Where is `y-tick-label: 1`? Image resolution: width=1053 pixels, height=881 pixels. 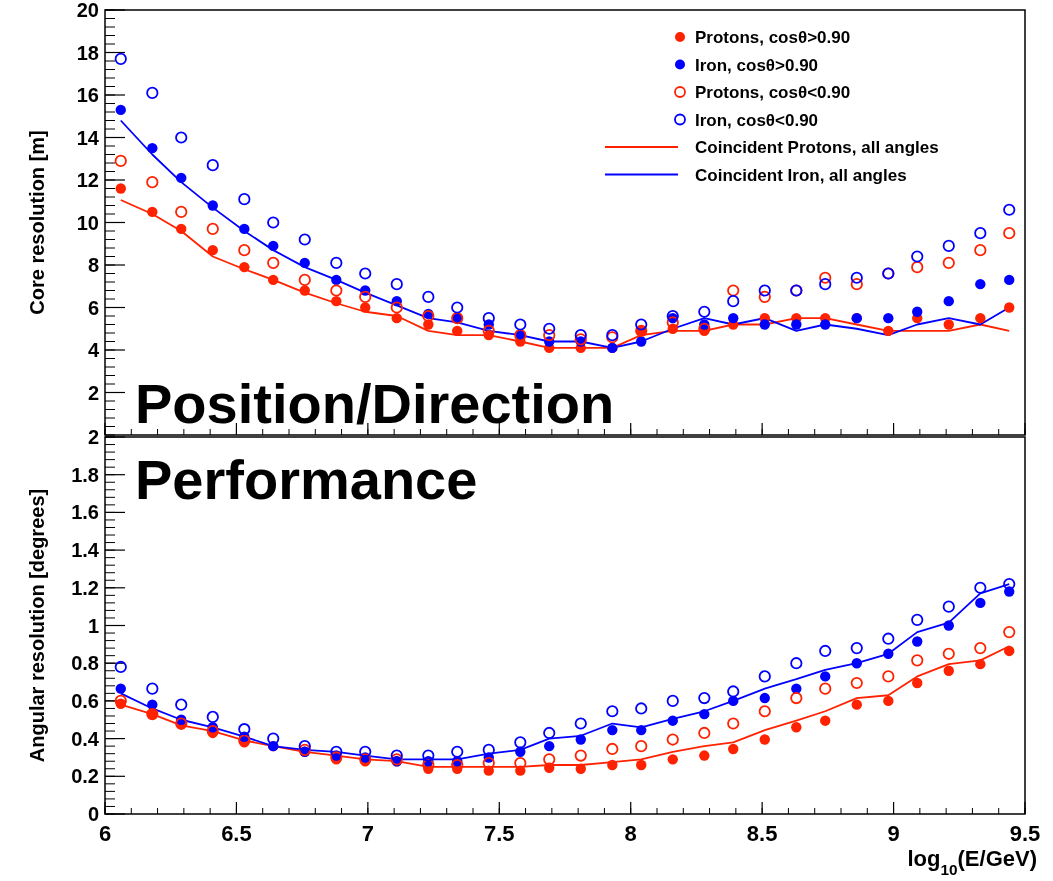 y-tick-label: 1 is located at coordinates (93, 625).